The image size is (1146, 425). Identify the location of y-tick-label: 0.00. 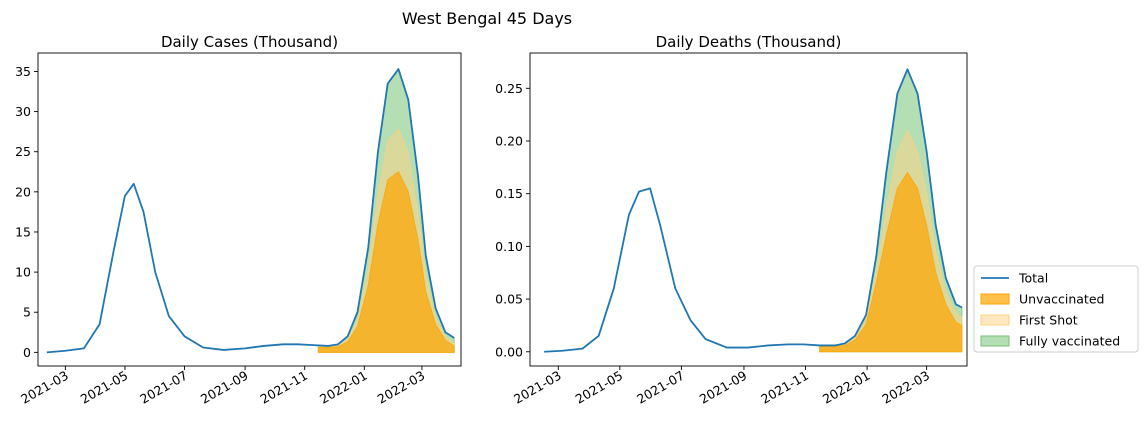
(509, 351).